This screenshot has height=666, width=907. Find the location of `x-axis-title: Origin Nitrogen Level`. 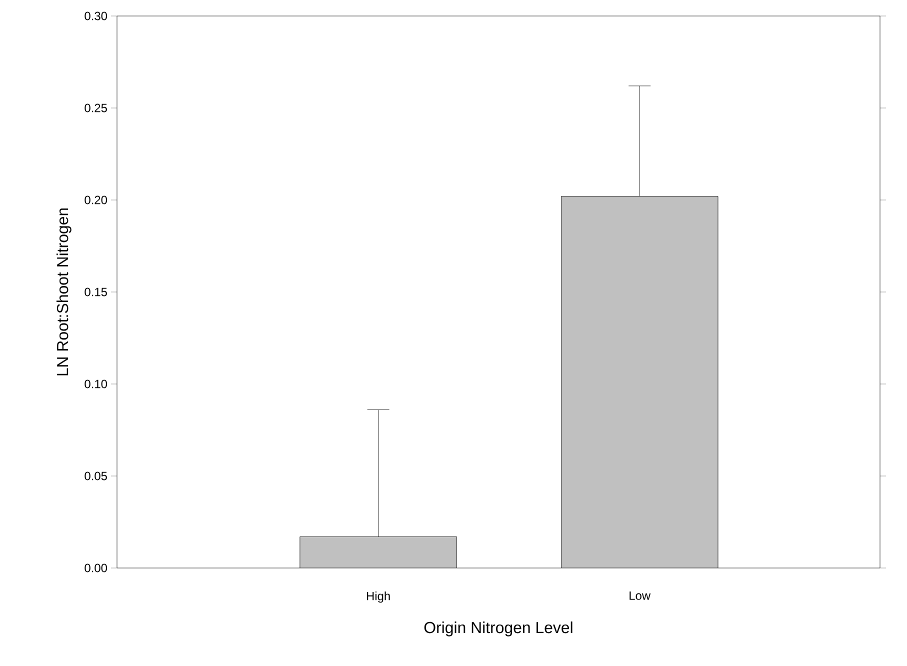

x-axis-title: Origin Nitrogen Level is located at coordinates (498, 629).